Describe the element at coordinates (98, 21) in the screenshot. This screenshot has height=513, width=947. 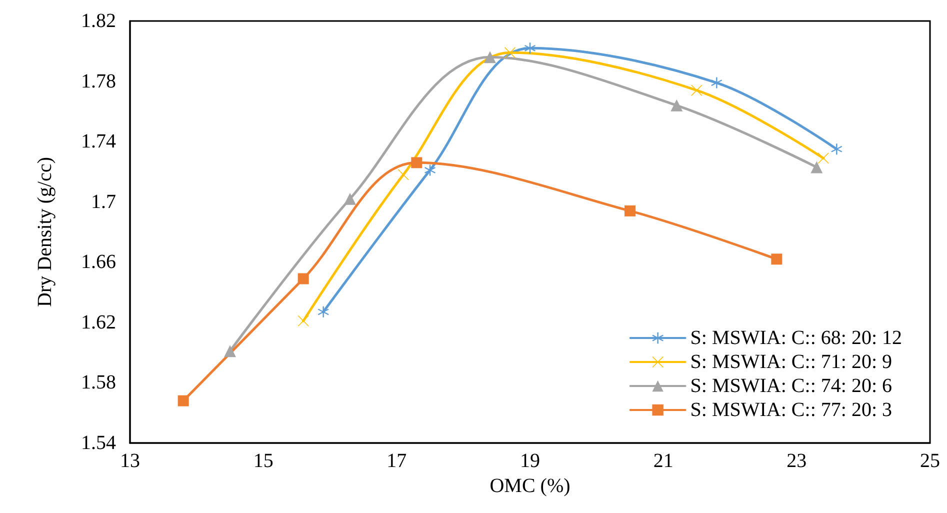
I see `y-tick-label: 1.82` at that location.